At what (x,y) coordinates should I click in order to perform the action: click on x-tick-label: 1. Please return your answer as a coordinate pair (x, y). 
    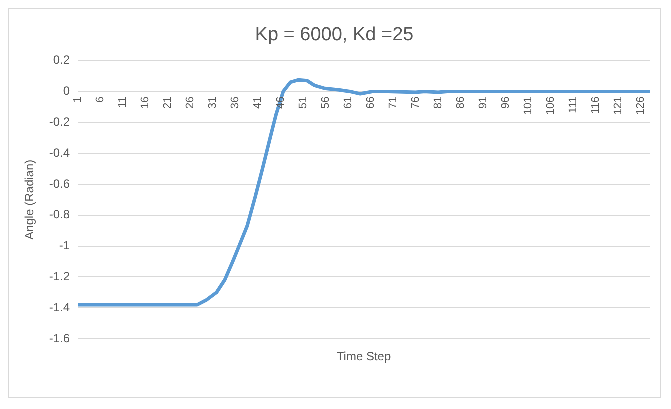
    Looking at the image, I should click on (78, 99).